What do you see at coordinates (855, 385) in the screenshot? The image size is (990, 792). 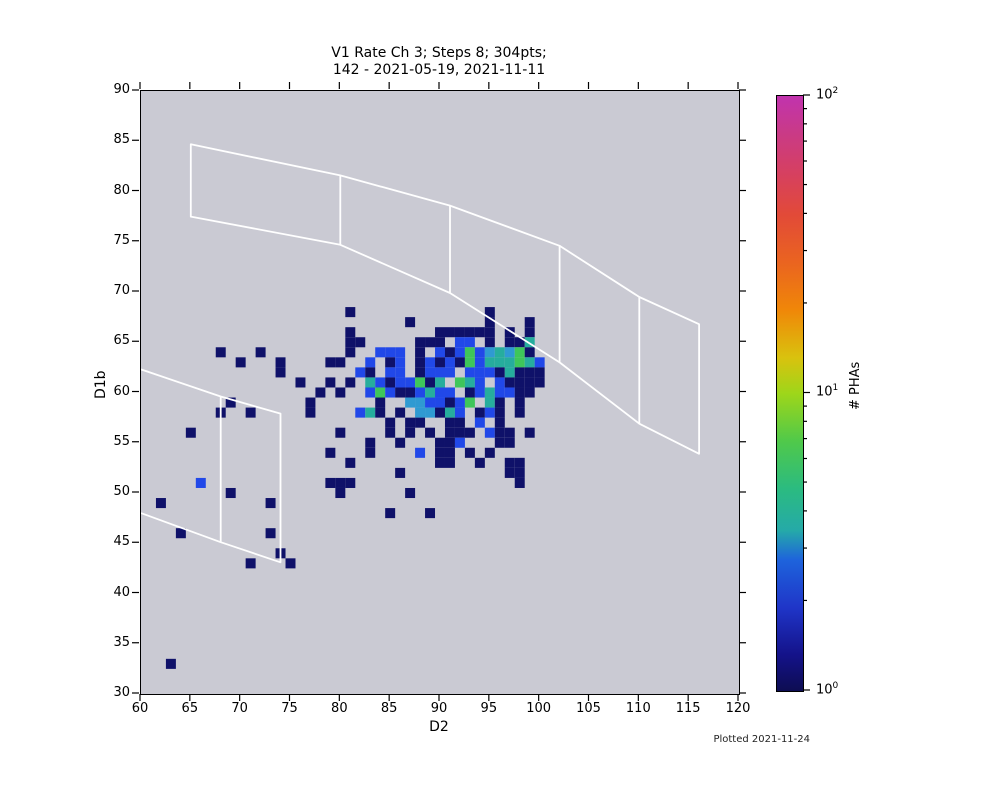 I see `colorbar-axis-label: # PHAs` at bounding box center [855, 385].